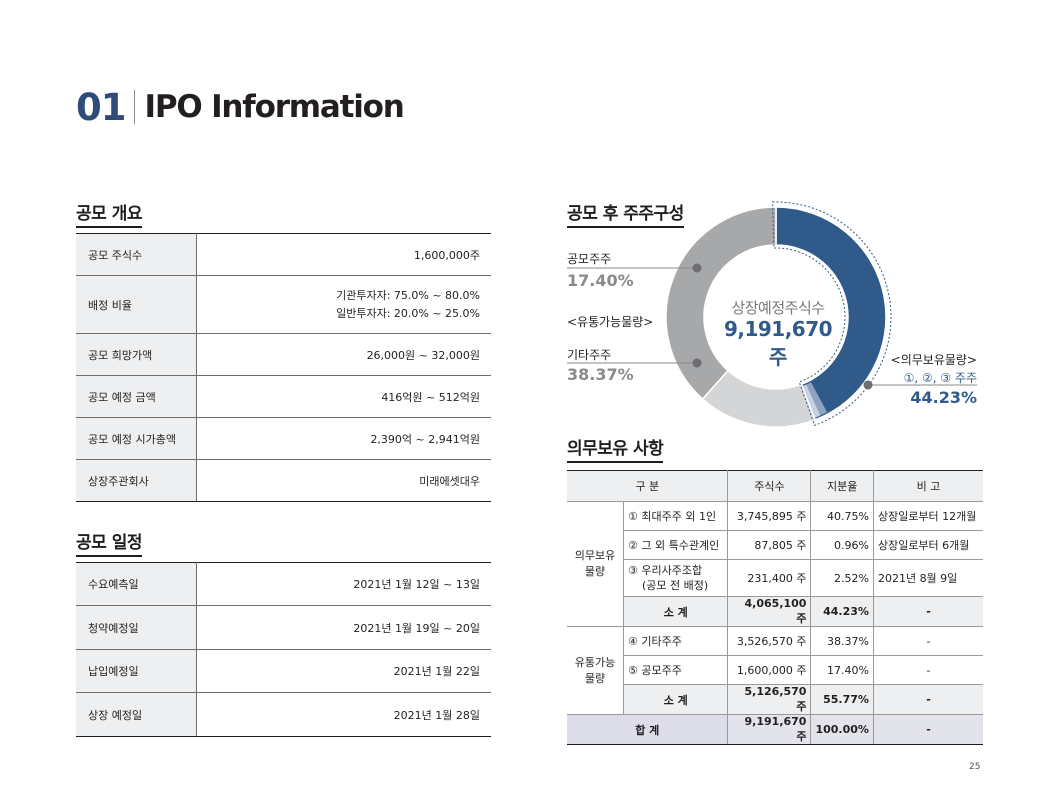  I want to click on table-row: 공모 예정 시가총액 2,390억 ~ 2,941억원, so click(283, 438).